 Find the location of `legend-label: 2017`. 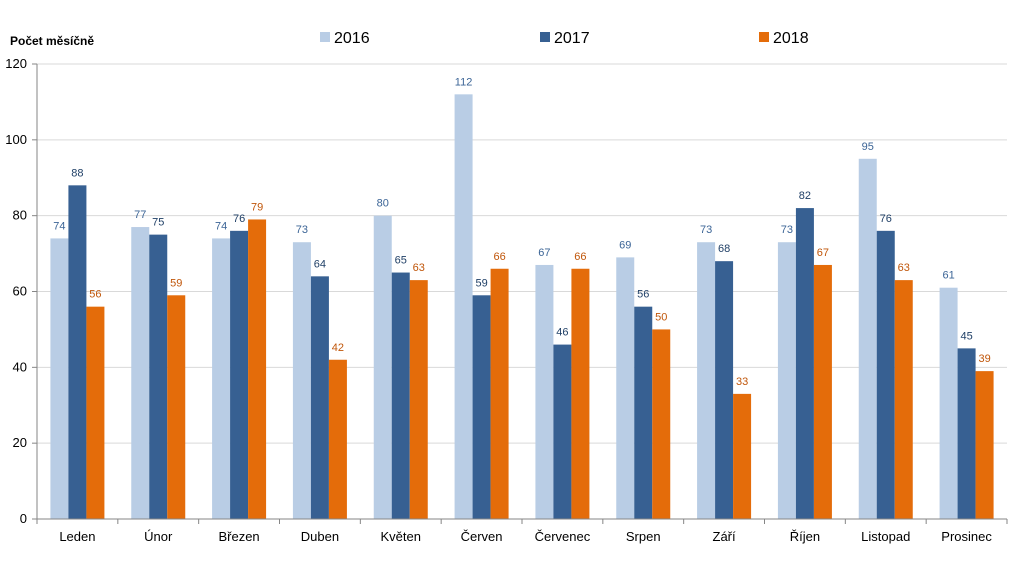

legend-label: 2017 is located at coordinates (572, 38).